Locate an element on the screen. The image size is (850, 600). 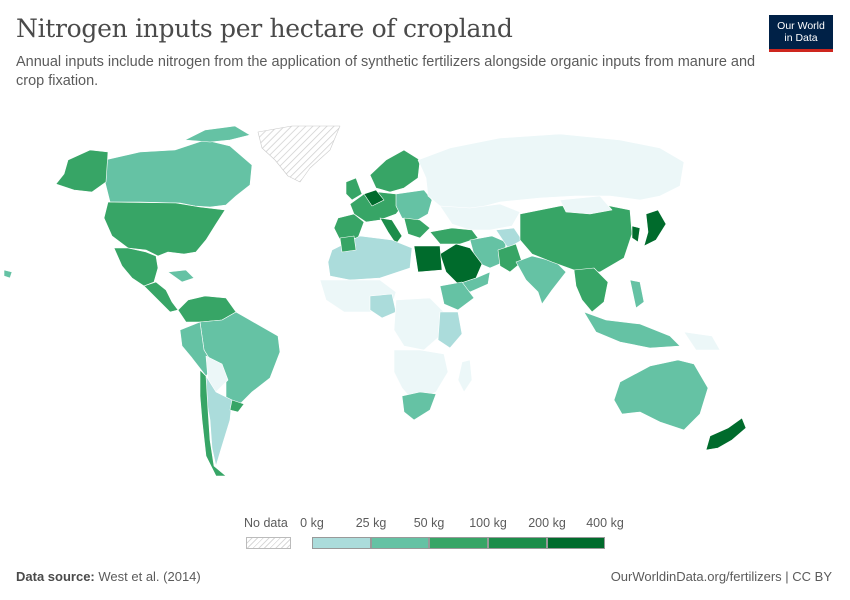
region-russia is located at coordinates (551, 172).